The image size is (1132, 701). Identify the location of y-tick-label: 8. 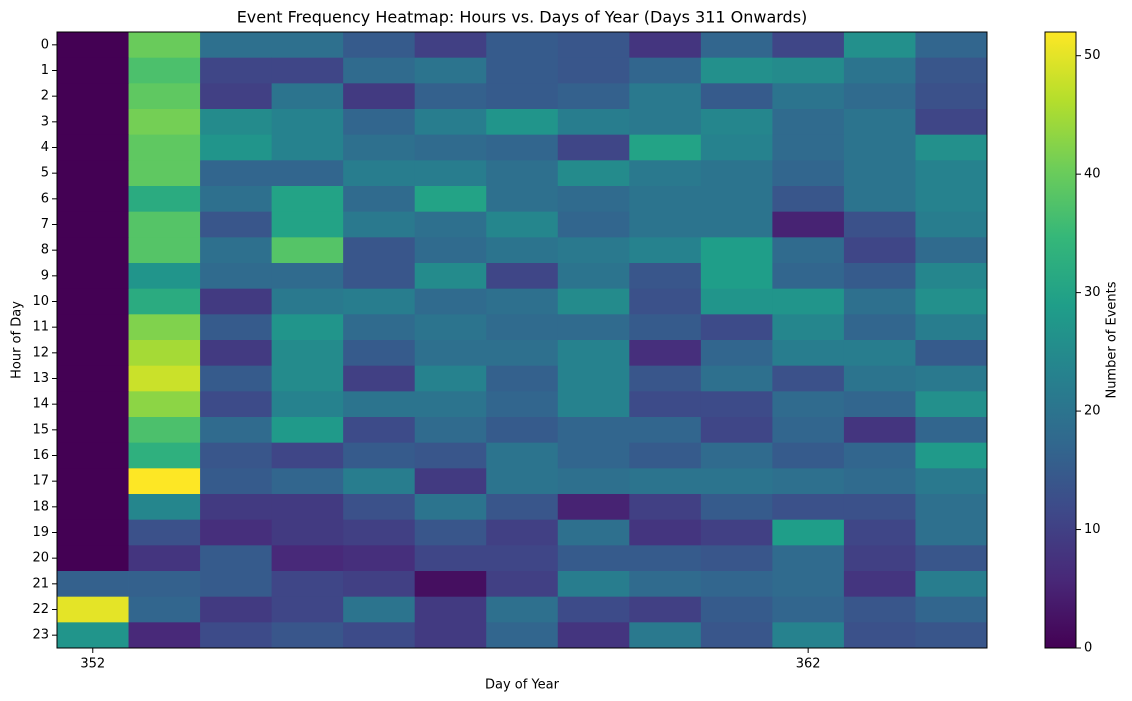
(45, 250).